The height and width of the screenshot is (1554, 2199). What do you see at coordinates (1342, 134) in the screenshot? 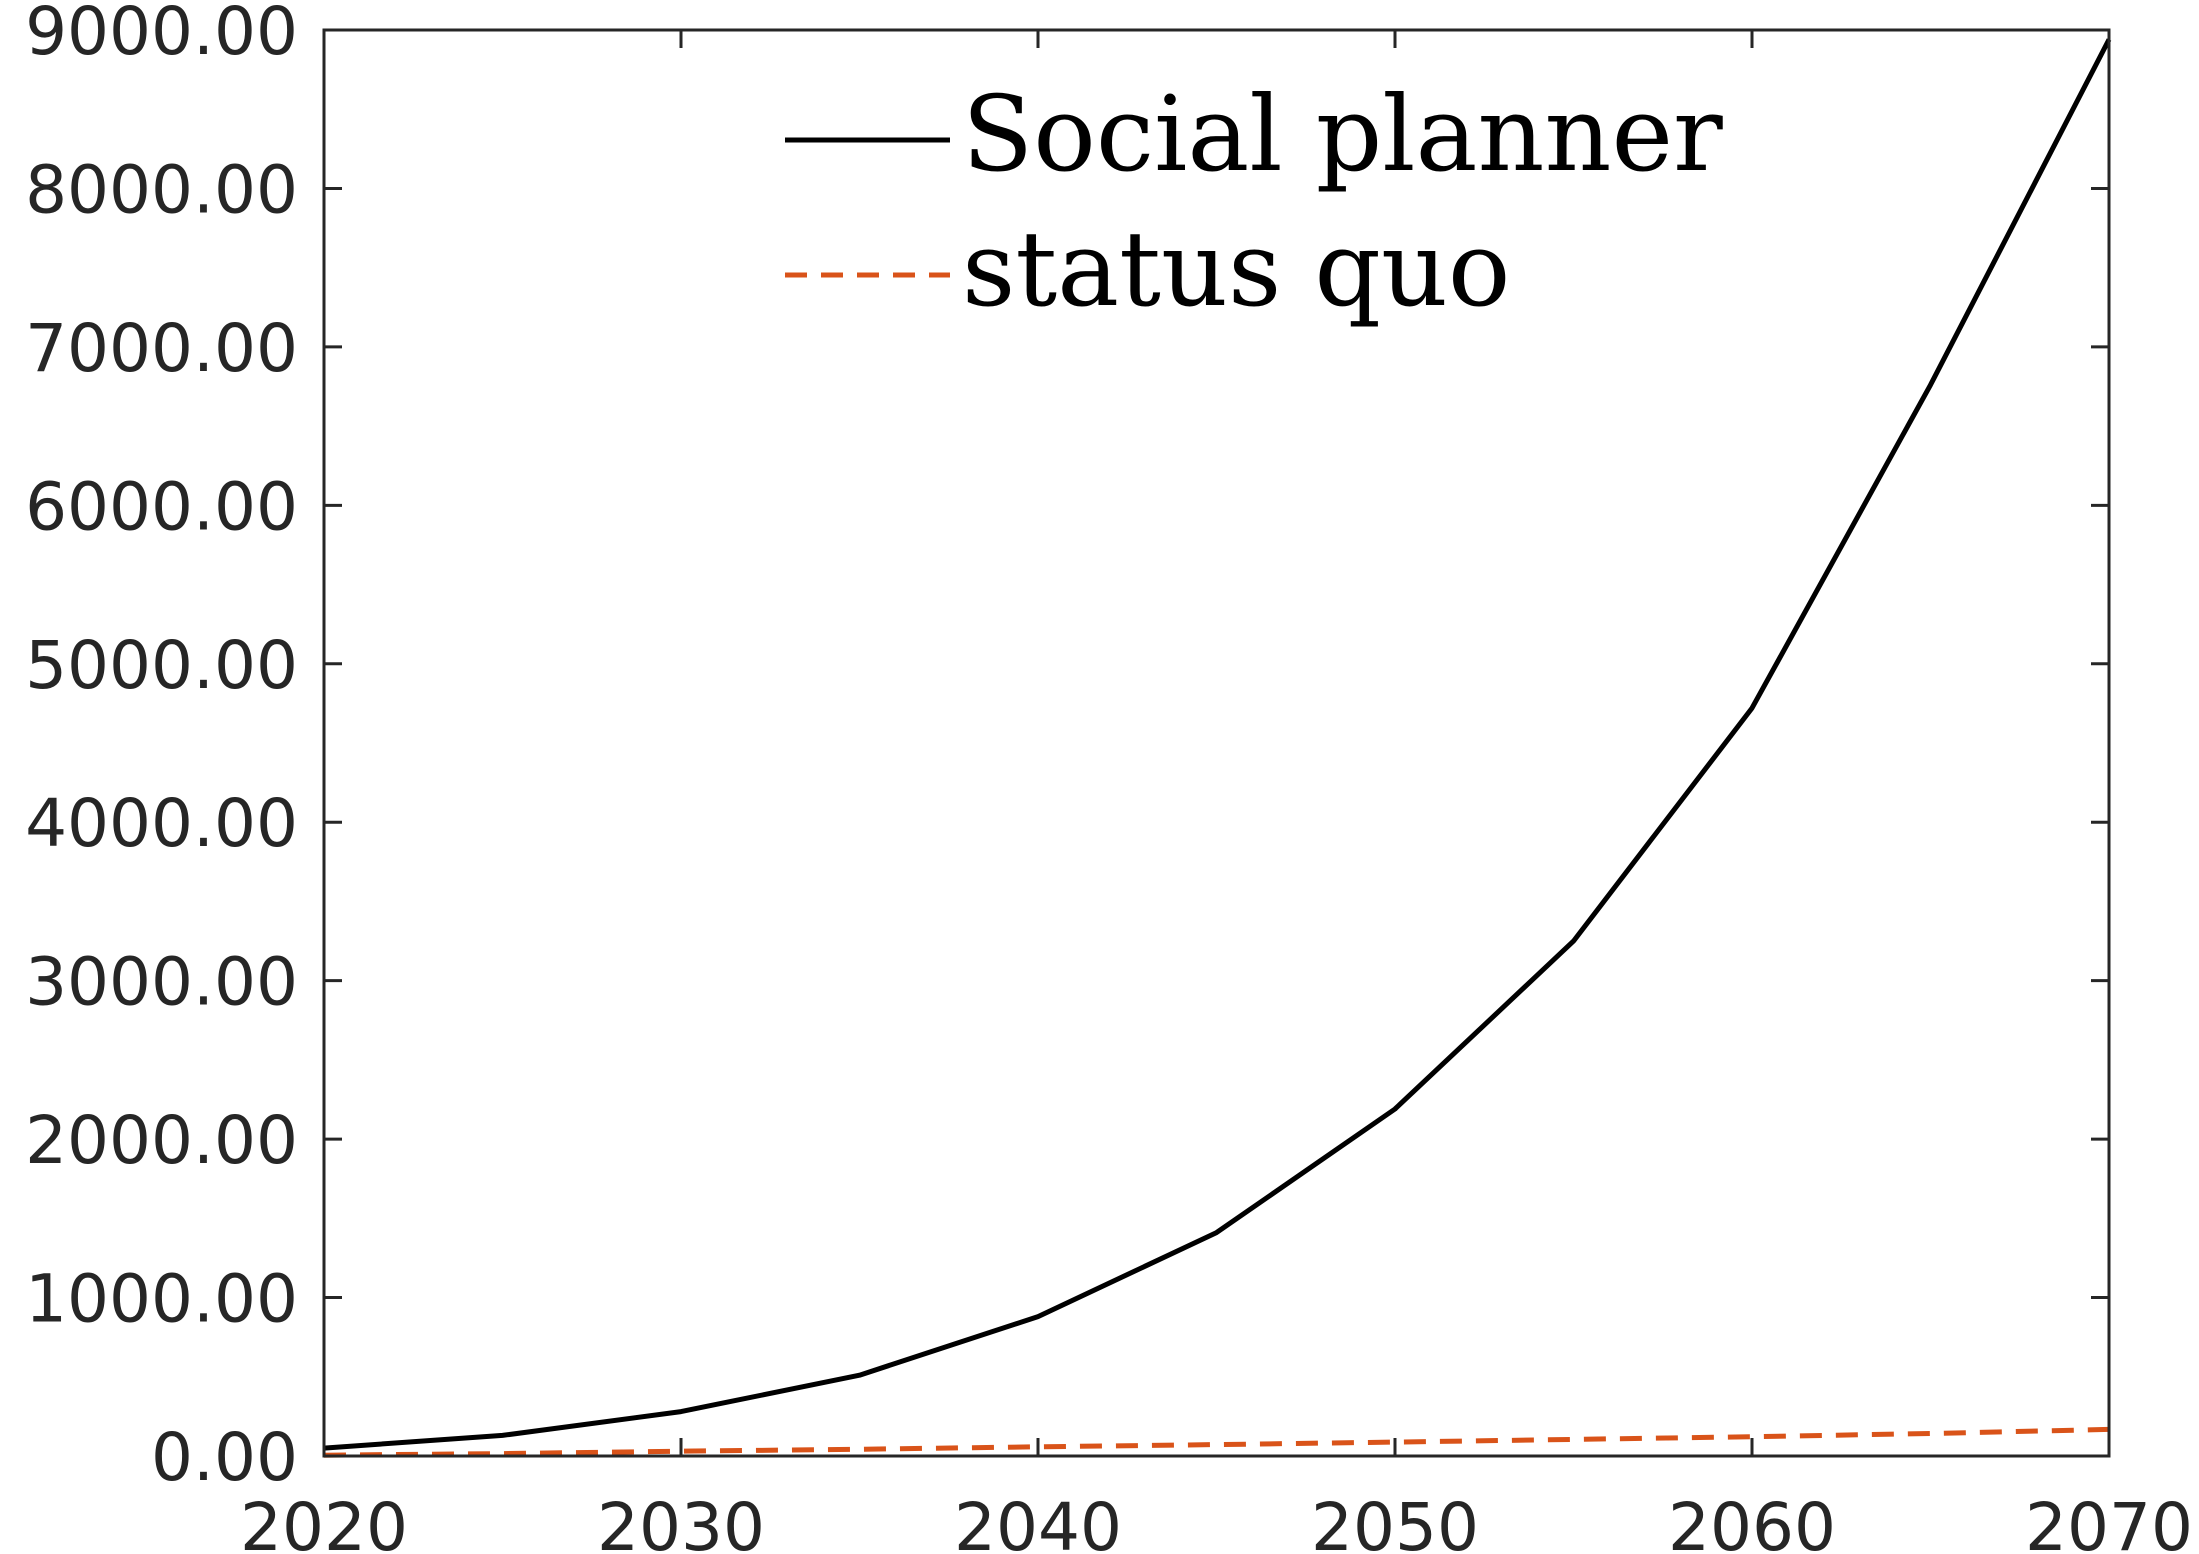
I see `legend-label-1: Social planner` at bounding box center [1342, 134].